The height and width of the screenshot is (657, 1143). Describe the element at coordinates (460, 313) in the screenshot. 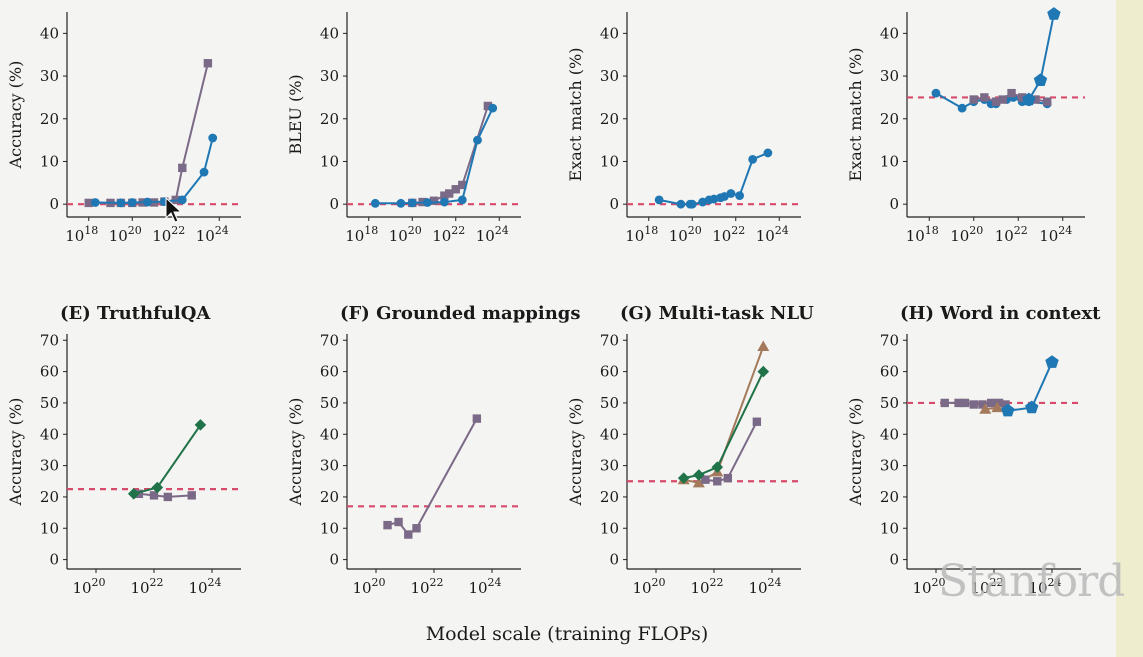

I see `panel-title: (F) Grounded mappings` at that location.